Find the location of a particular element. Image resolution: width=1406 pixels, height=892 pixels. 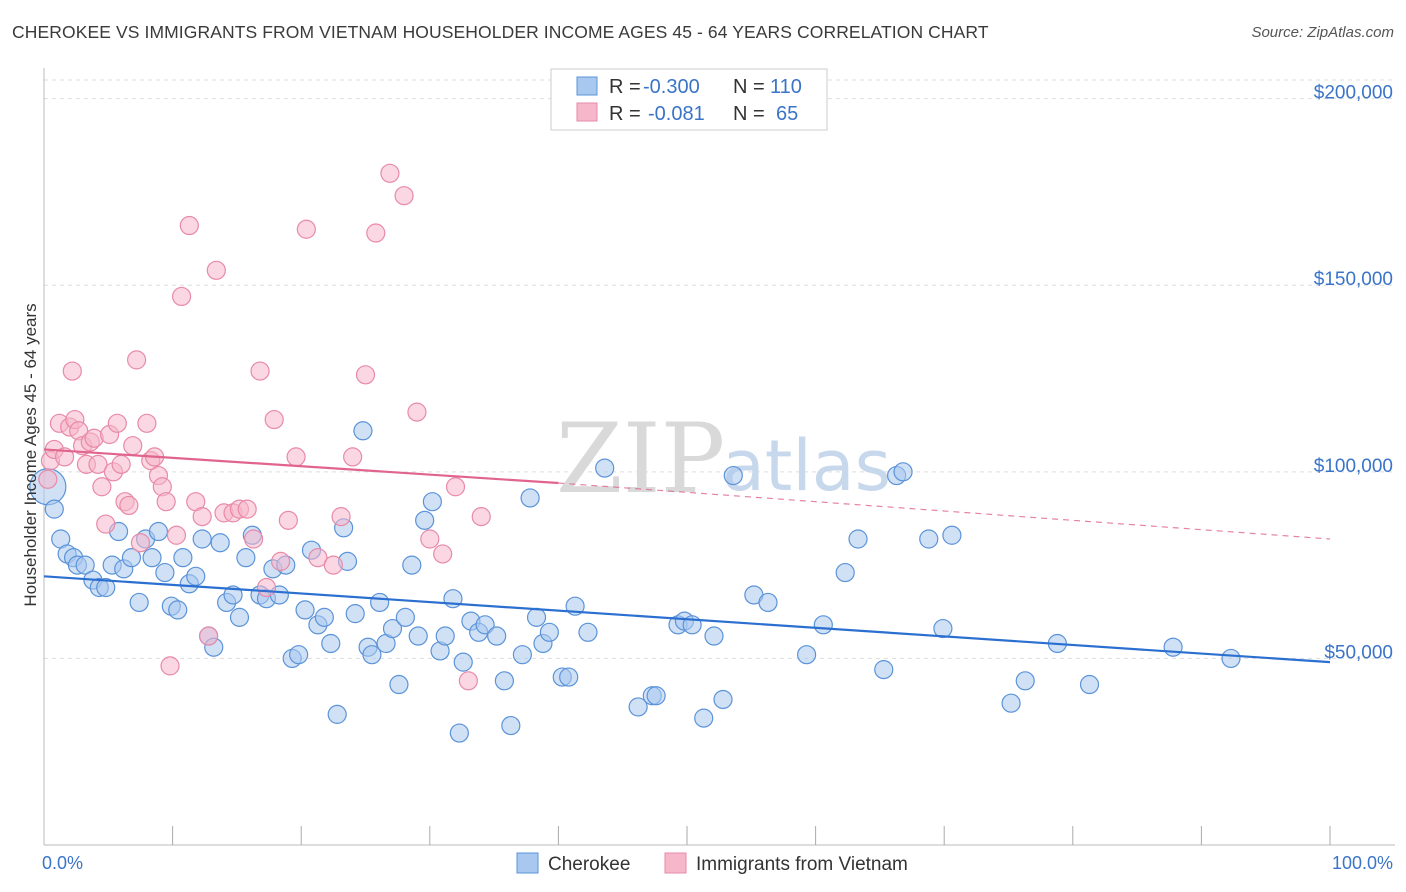

y-axis-label: Householder Income Ages 45 - 64 years is located at coordinates (30, 454).